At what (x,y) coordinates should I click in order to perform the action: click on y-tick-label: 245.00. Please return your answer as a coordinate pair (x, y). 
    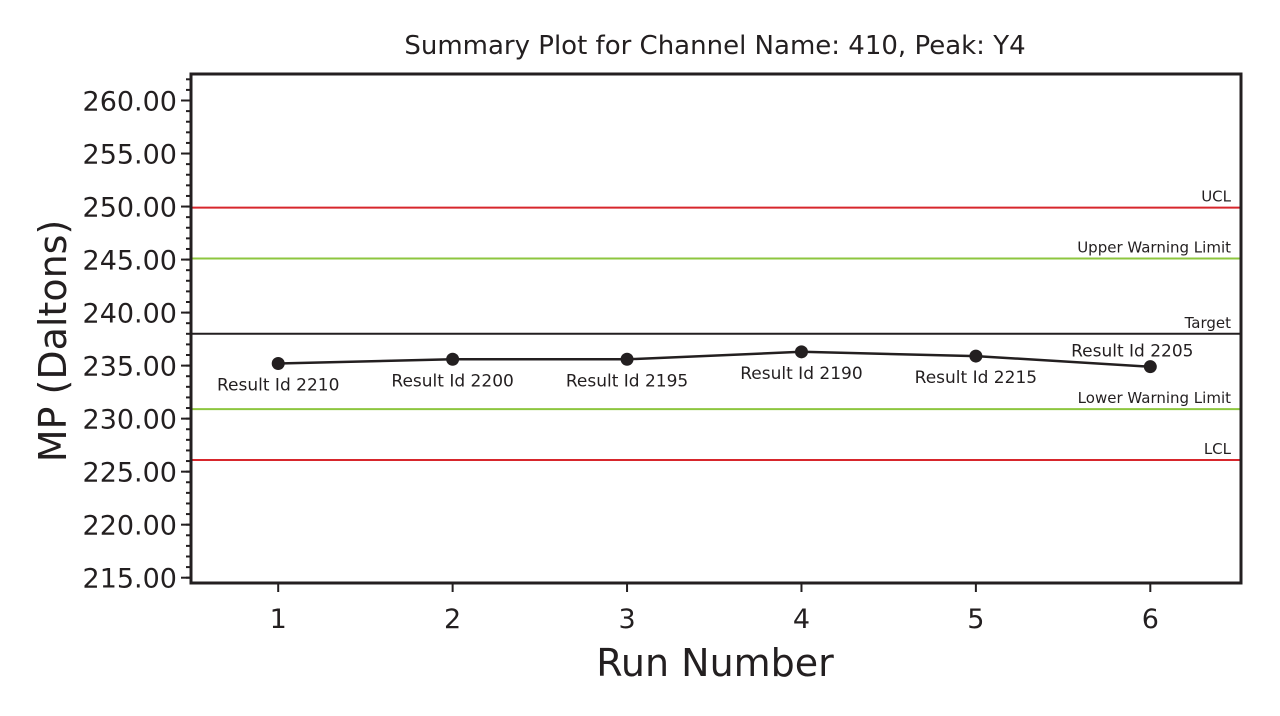
    Looking at the image, I should click on (130, 261).